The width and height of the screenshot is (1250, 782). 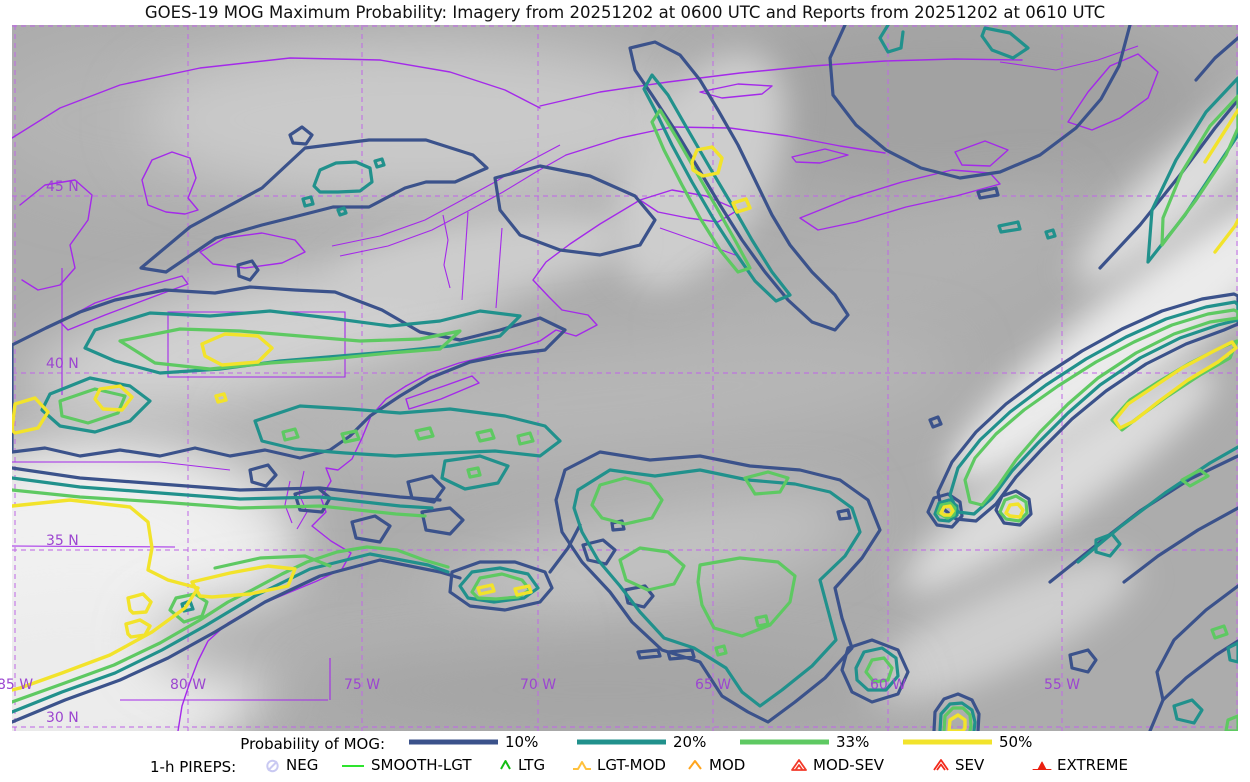 I want to click on state-border-va-nc, so click(x=94, y=546).